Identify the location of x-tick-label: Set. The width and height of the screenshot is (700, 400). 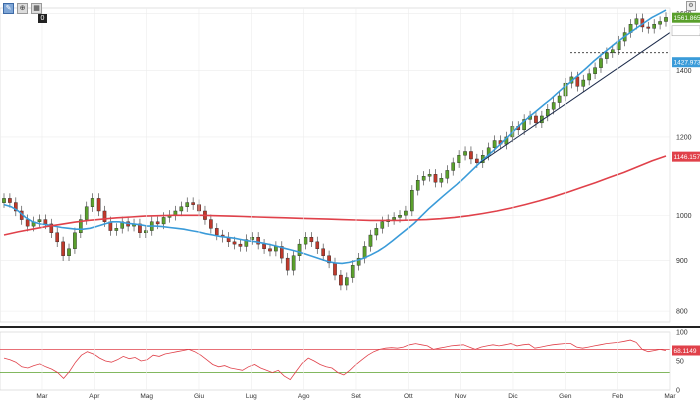
(356, 396).